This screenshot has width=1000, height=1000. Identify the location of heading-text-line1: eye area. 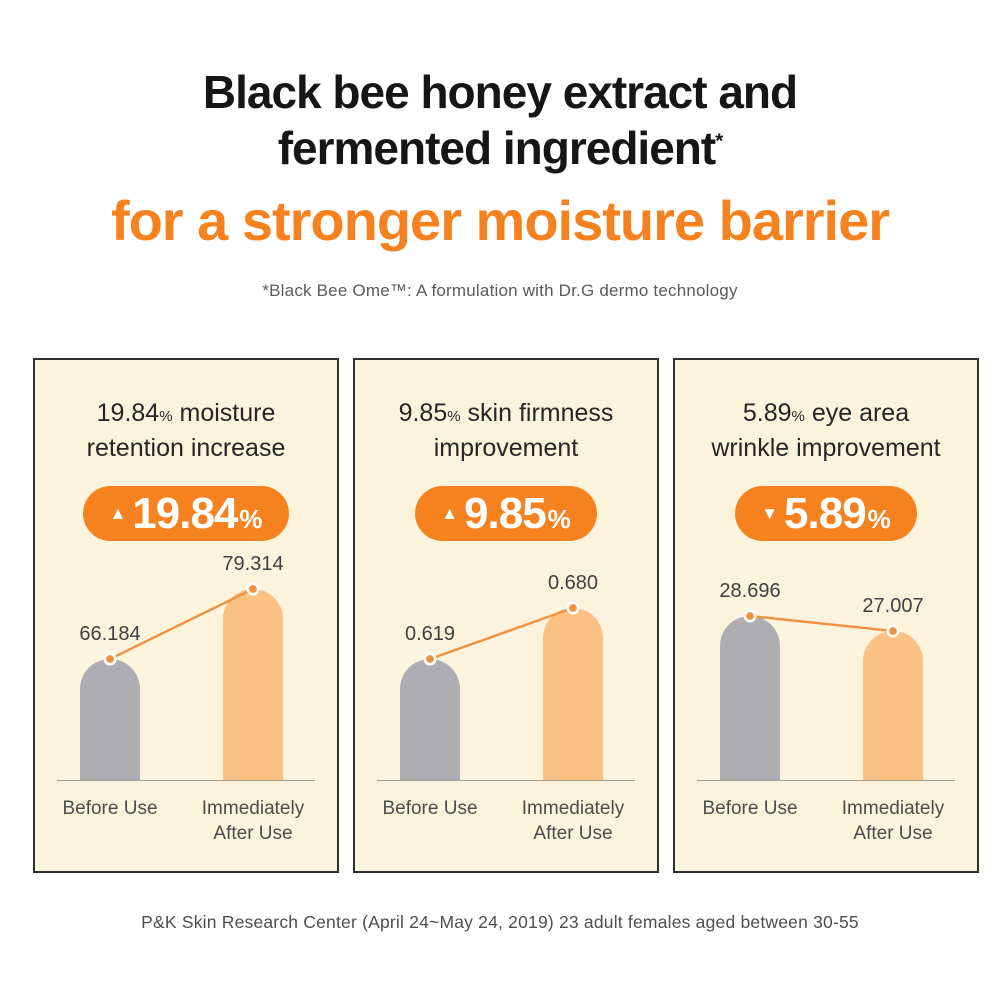
(857, 413).